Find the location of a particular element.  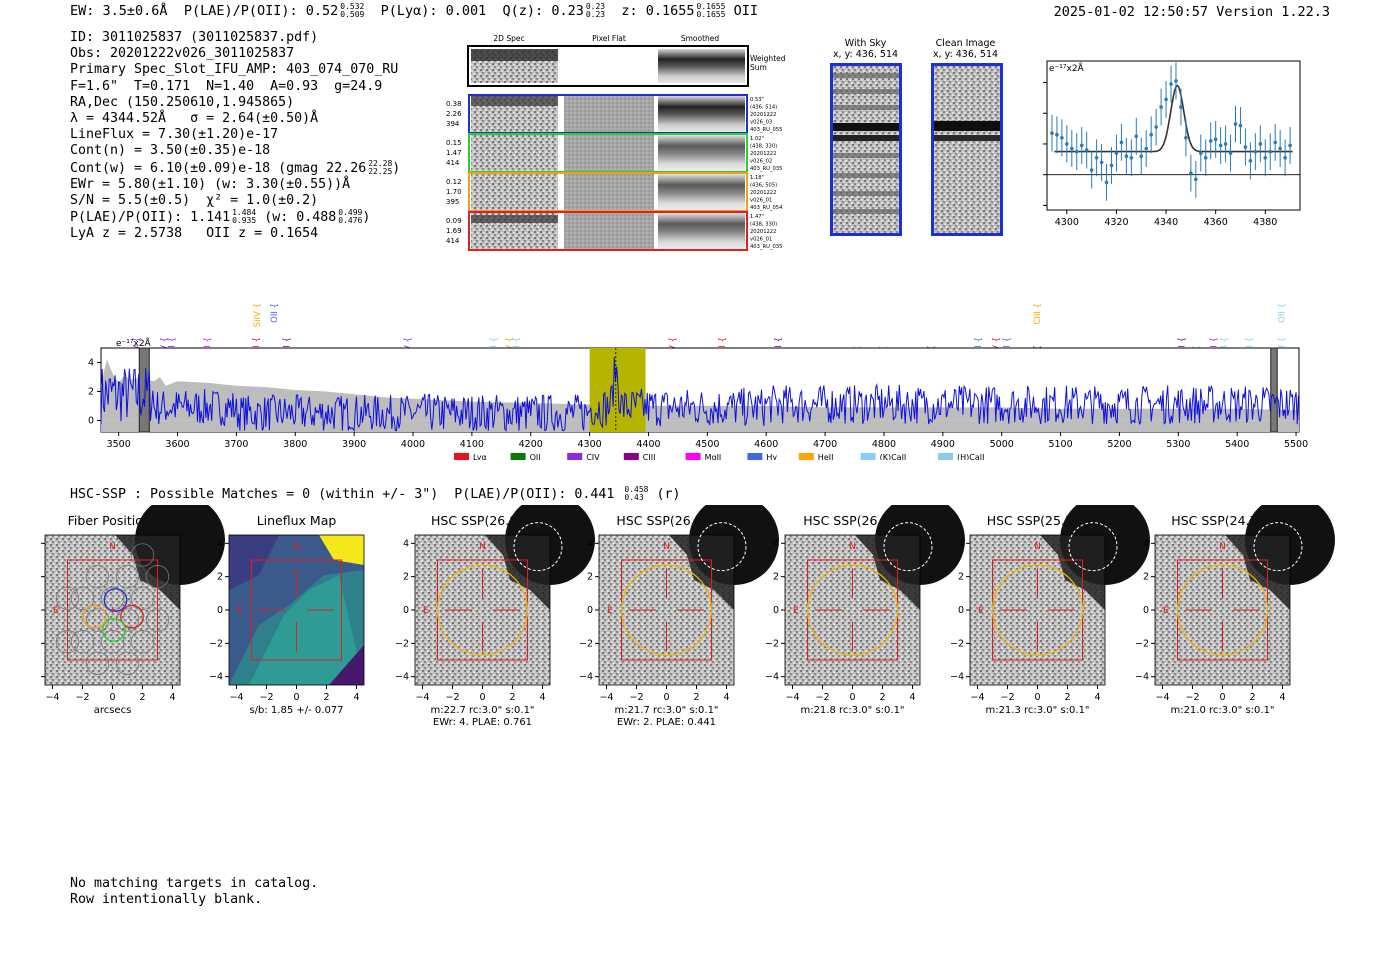

line-fit-xtick: 4300 is located at coordinates (1067, 222).